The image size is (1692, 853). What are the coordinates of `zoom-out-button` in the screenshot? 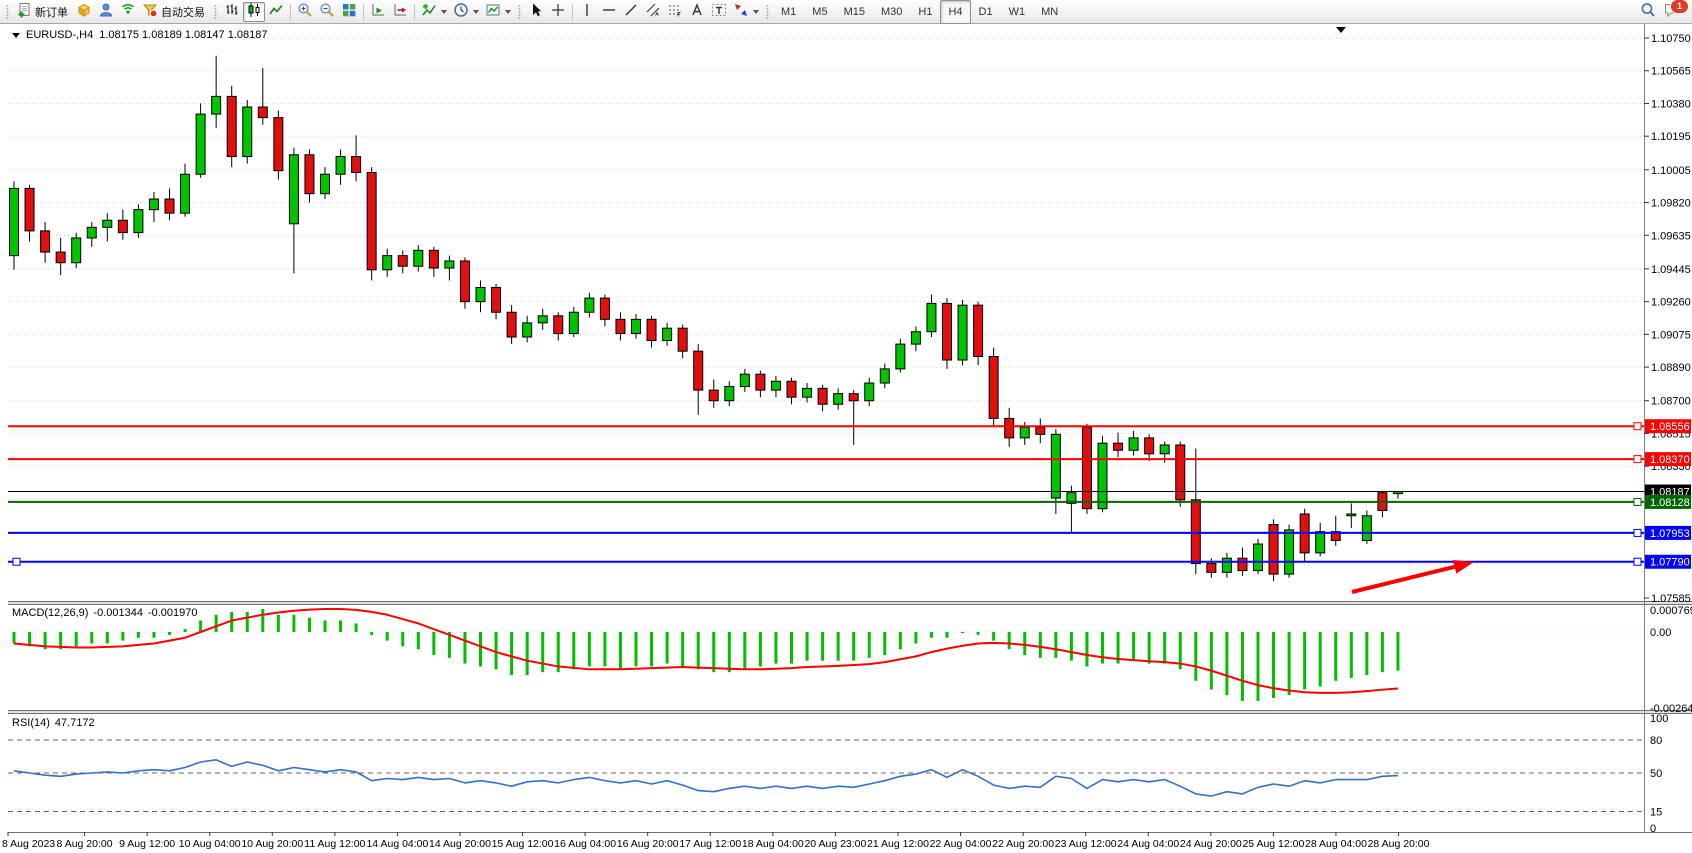 It's located at (327, 12).